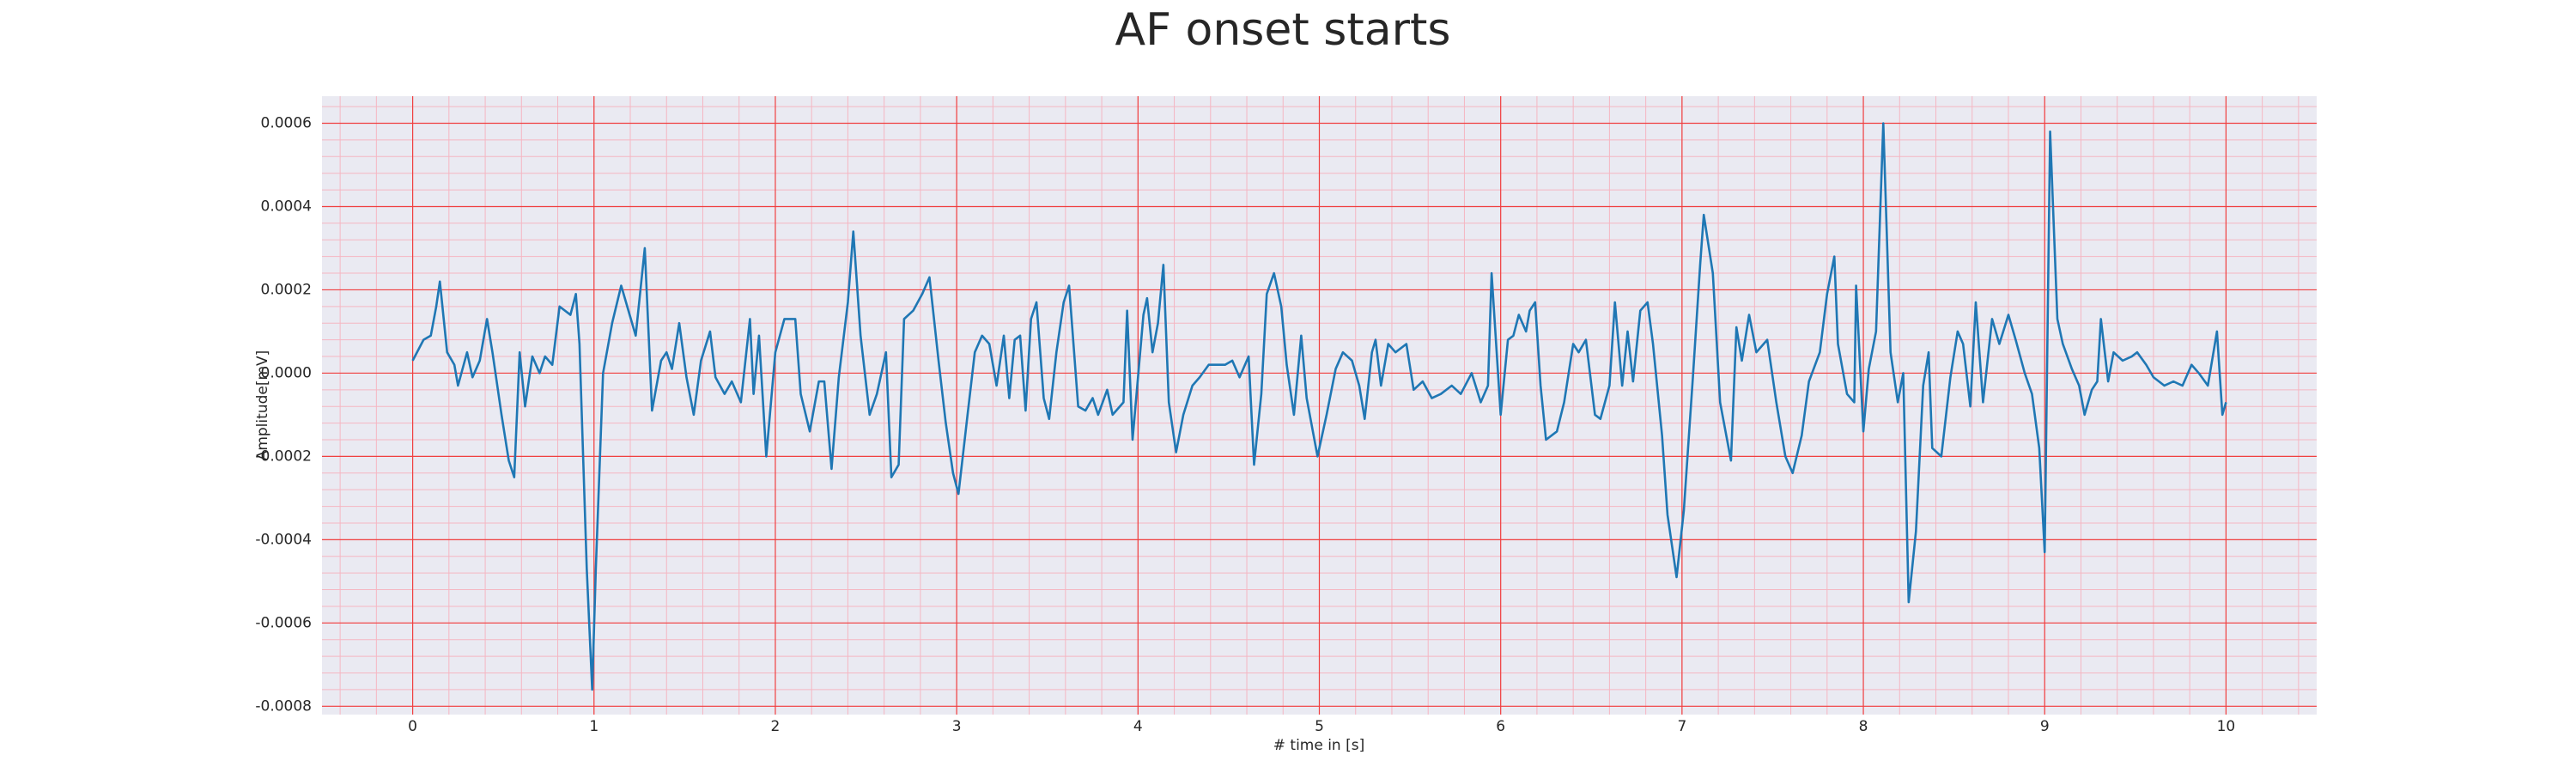 This screenshot has width=2576, height=773. I want to click on y-tick-label: 0.0002, so click(286, 289).